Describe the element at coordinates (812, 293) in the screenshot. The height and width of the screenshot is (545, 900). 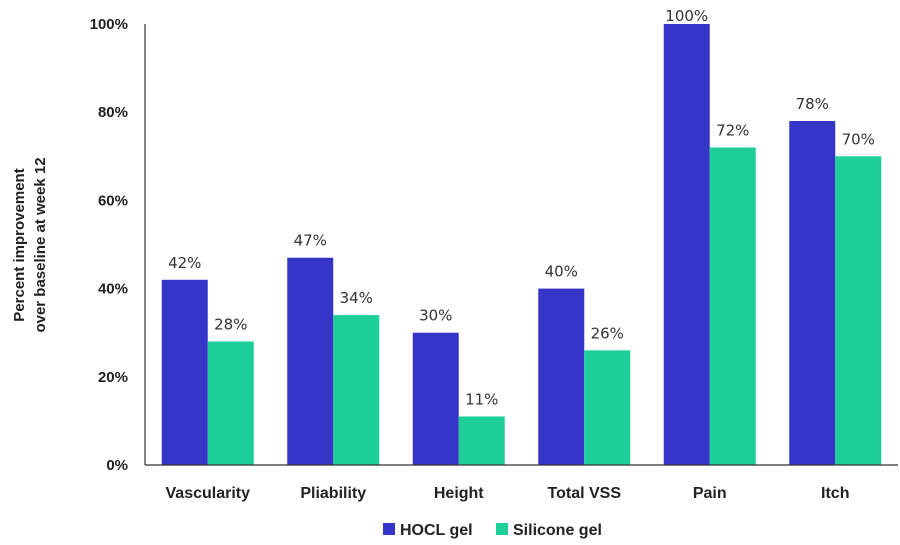
I see `bar-hocl-itch` at that location.